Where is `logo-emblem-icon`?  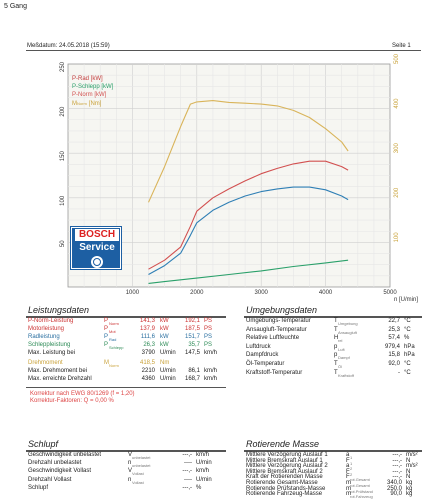
logo-emblem-icon is located at coordinates (97, 262).